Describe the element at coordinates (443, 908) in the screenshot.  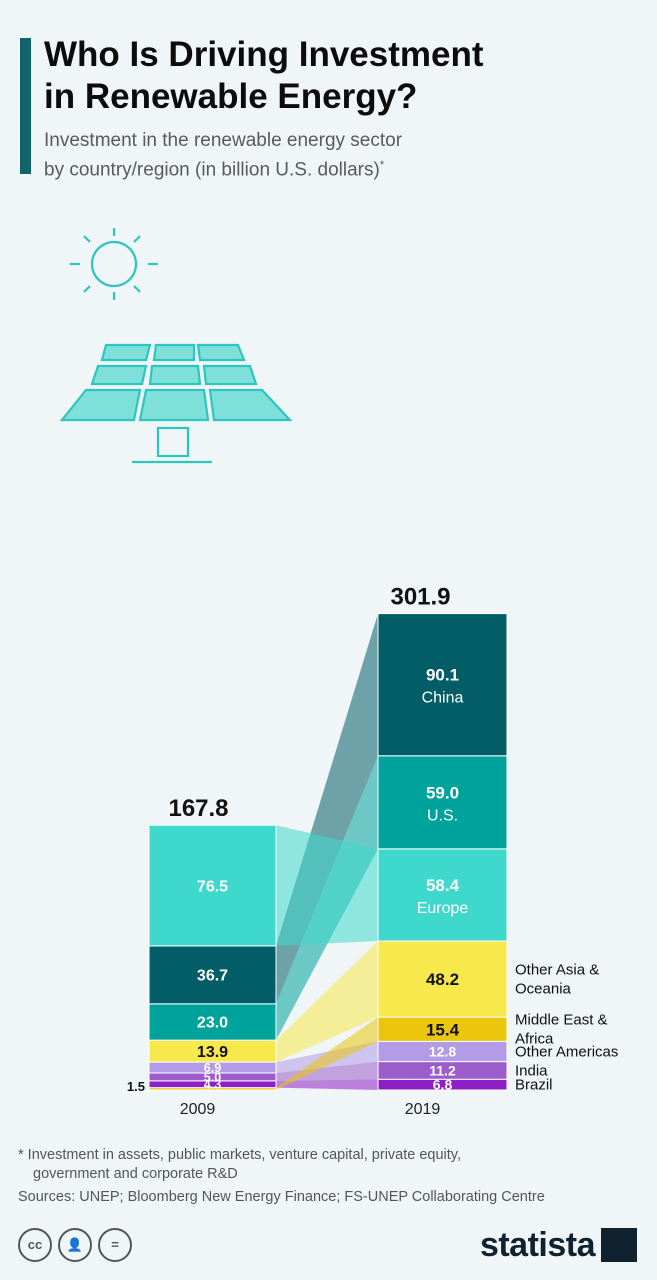
I see `category-label-2019-europe: Europe` at that location.